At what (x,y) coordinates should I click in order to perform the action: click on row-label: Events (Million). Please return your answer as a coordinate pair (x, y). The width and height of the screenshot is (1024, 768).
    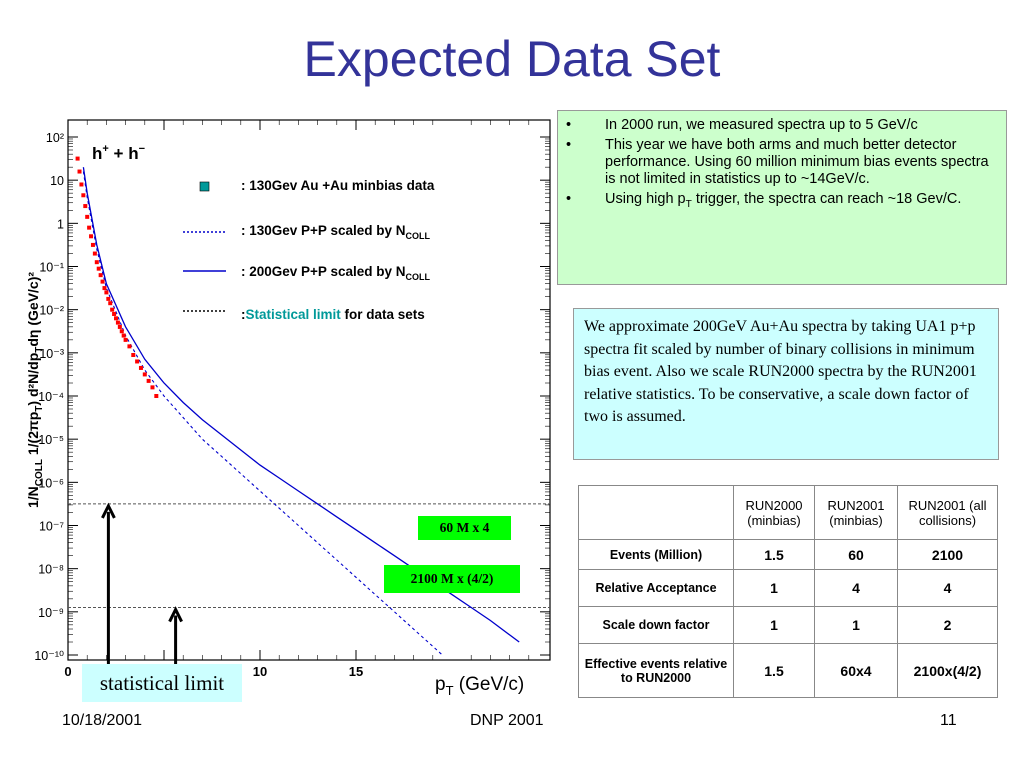
    Looking at the image, I should click on (656, 554).